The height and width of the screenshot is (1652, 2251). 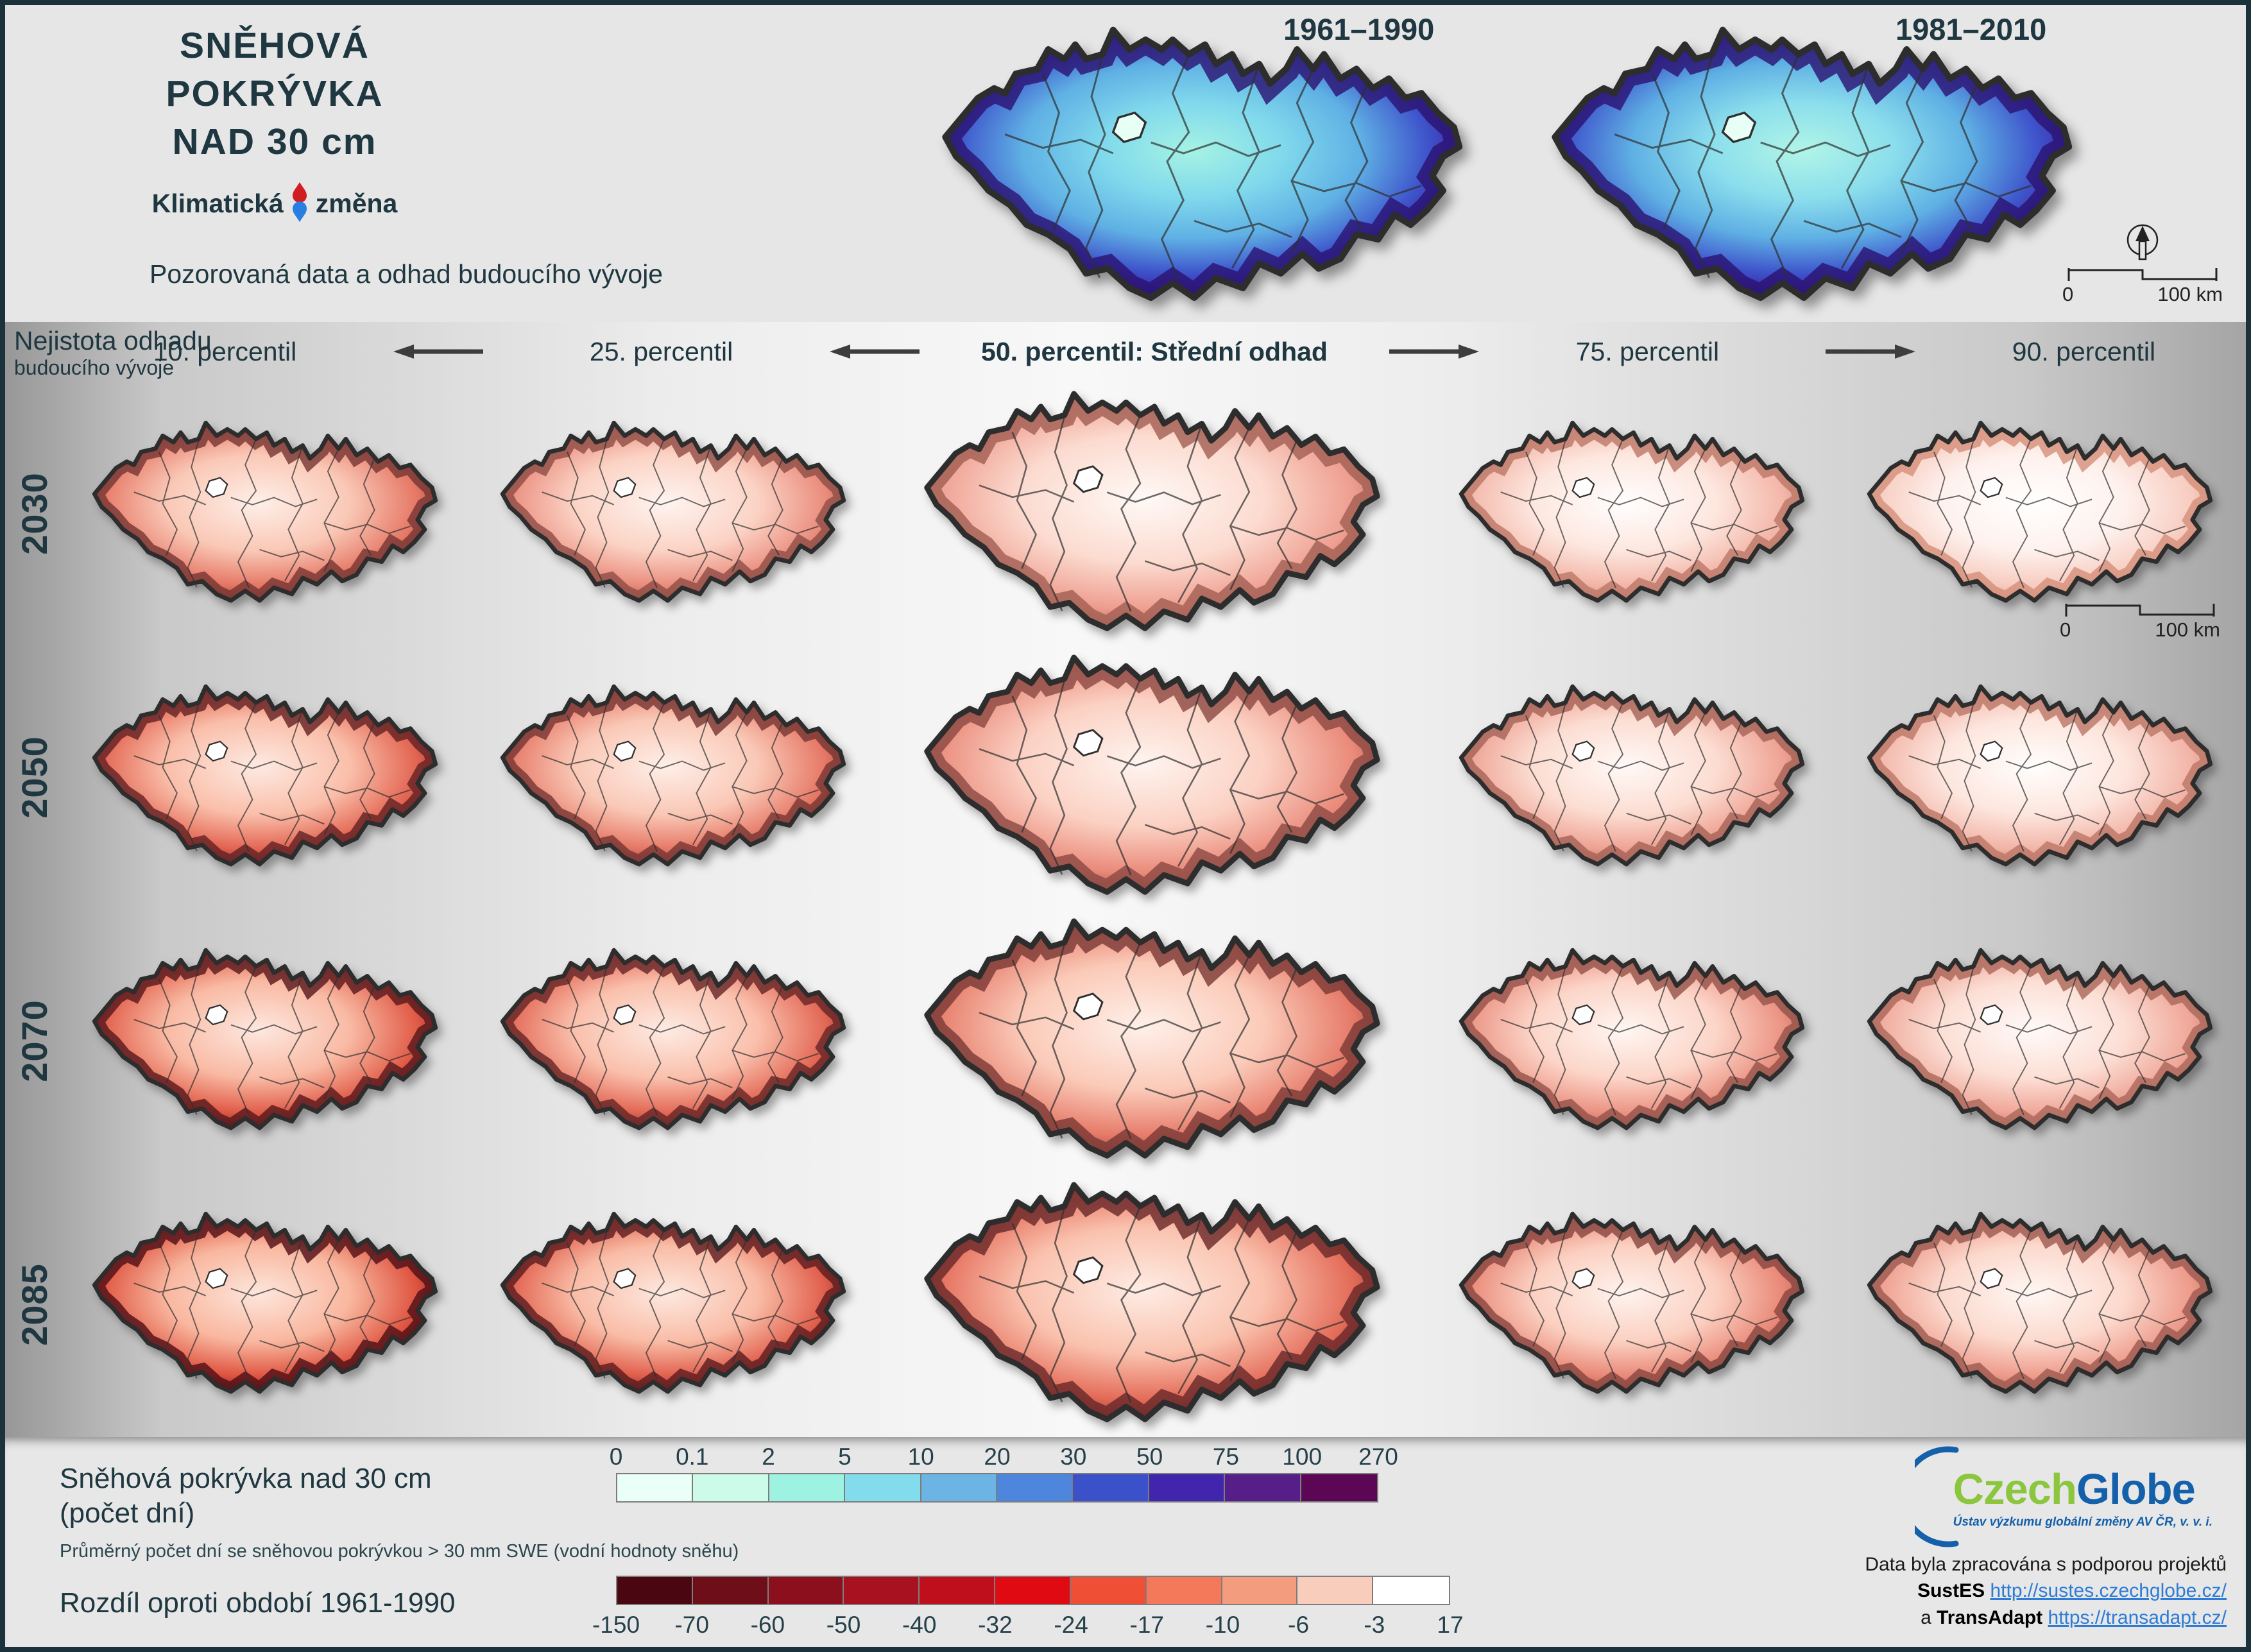 I want to click on page-title-line1: SNĚHOVÁ POKRÝVKA, so click(x=275, y=70).